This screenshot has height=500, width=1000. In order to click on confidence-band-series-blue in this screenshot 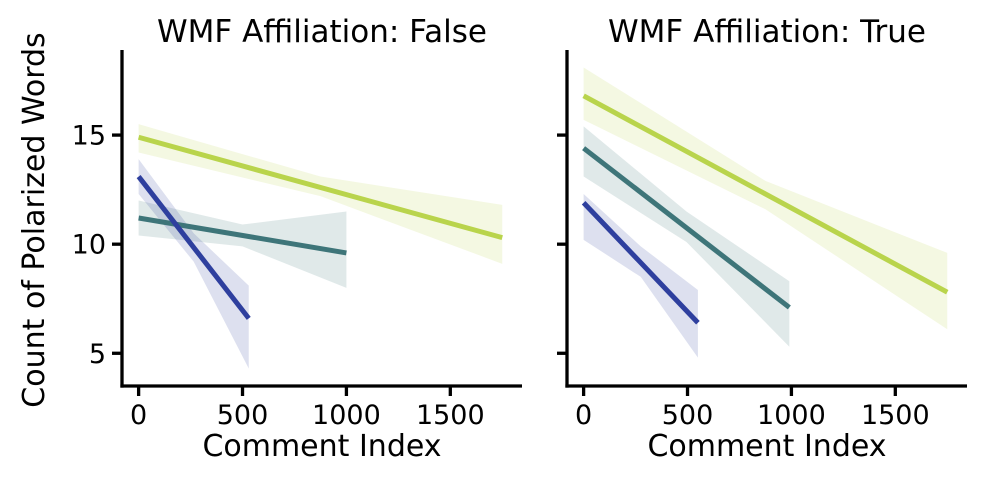, I will do `click(193, 264)`.